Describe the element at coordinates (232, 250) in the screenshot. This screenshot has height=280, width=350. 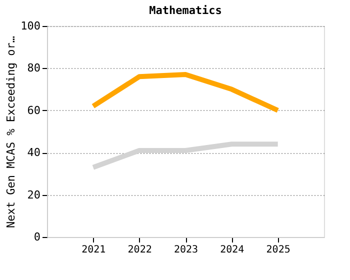
I see `x-tick-label: 2024` at that location.